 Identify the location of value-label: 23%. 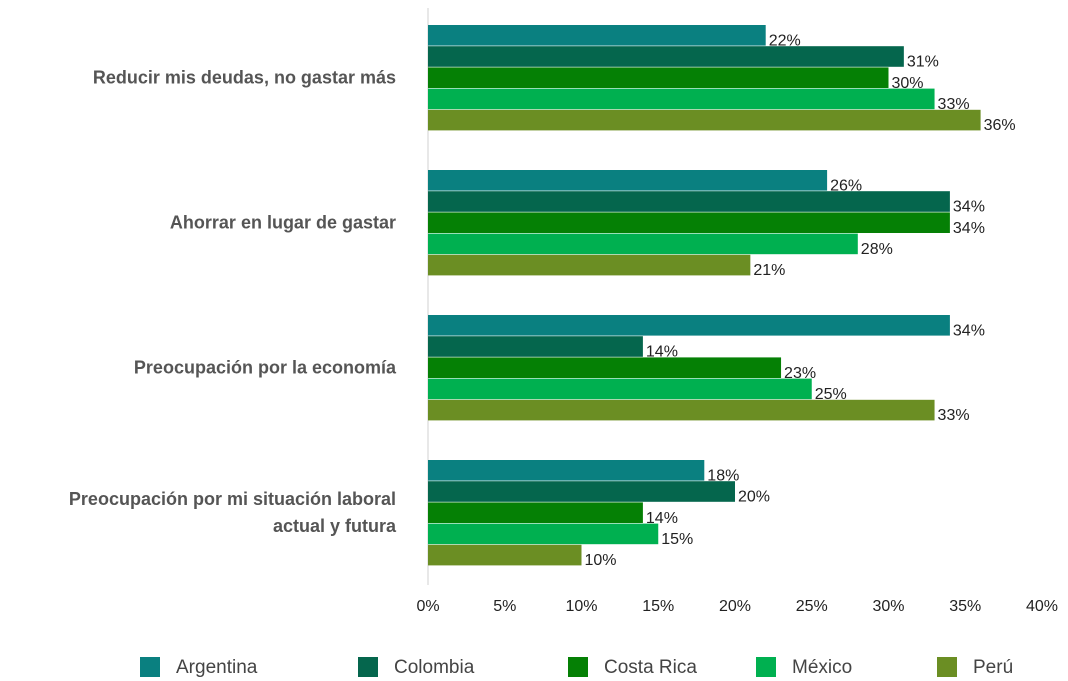
(800, 373).